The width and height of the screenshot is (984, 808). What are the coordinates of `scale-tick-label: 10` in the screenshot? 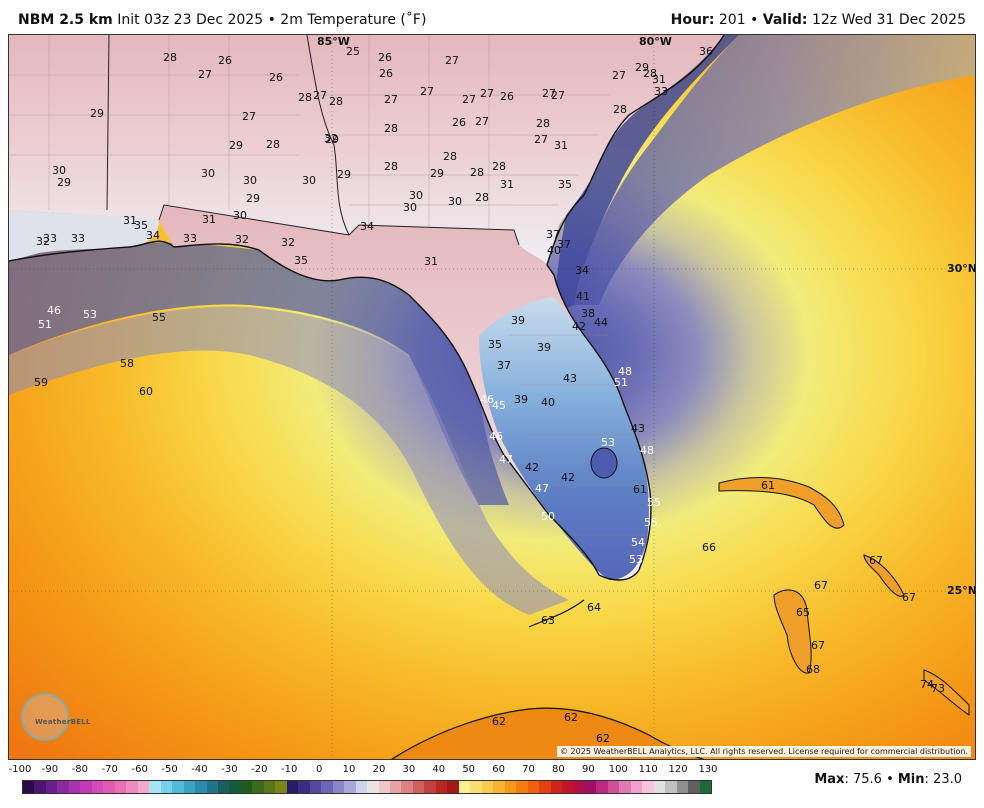 It's located at (349, 769).